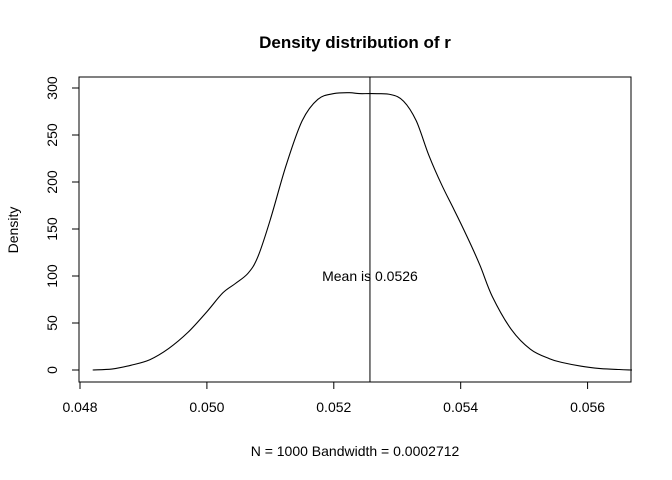 The height and width of the screenshot is (480, 672). I want to click on y-axis-label: Density, so click(13, 230).